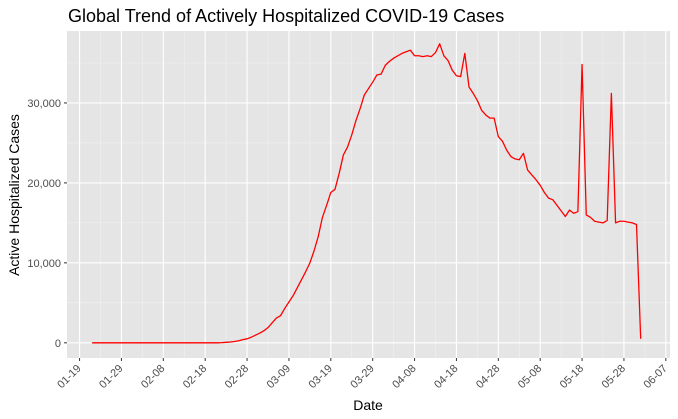 This screenshot has width=678, height=419. What do you see at coordinates (404, 377) in the screenshot?
I see `x-tick-label: 04-08` at bounding box center [404, 377].